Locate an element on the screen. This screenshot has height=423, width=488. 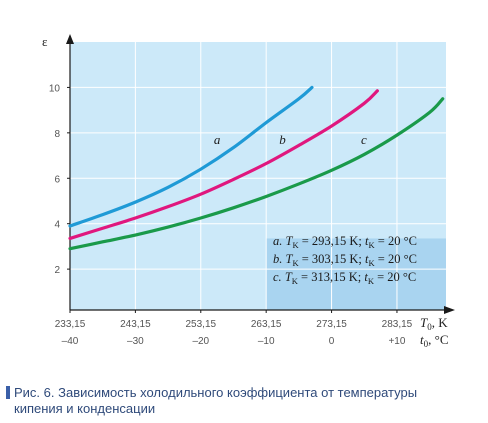
y-tick-label: 6 is located at coordinates (57, 179).